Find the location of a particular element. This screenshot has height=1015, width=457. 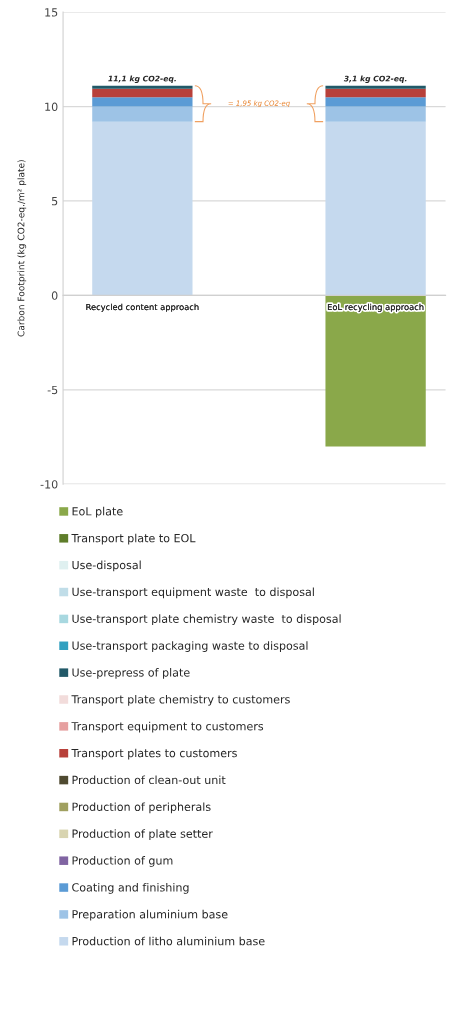

y-axis-title: Carbon Footprint (kg CO2-eq./m² plate) is located at coordinates (22, 248).